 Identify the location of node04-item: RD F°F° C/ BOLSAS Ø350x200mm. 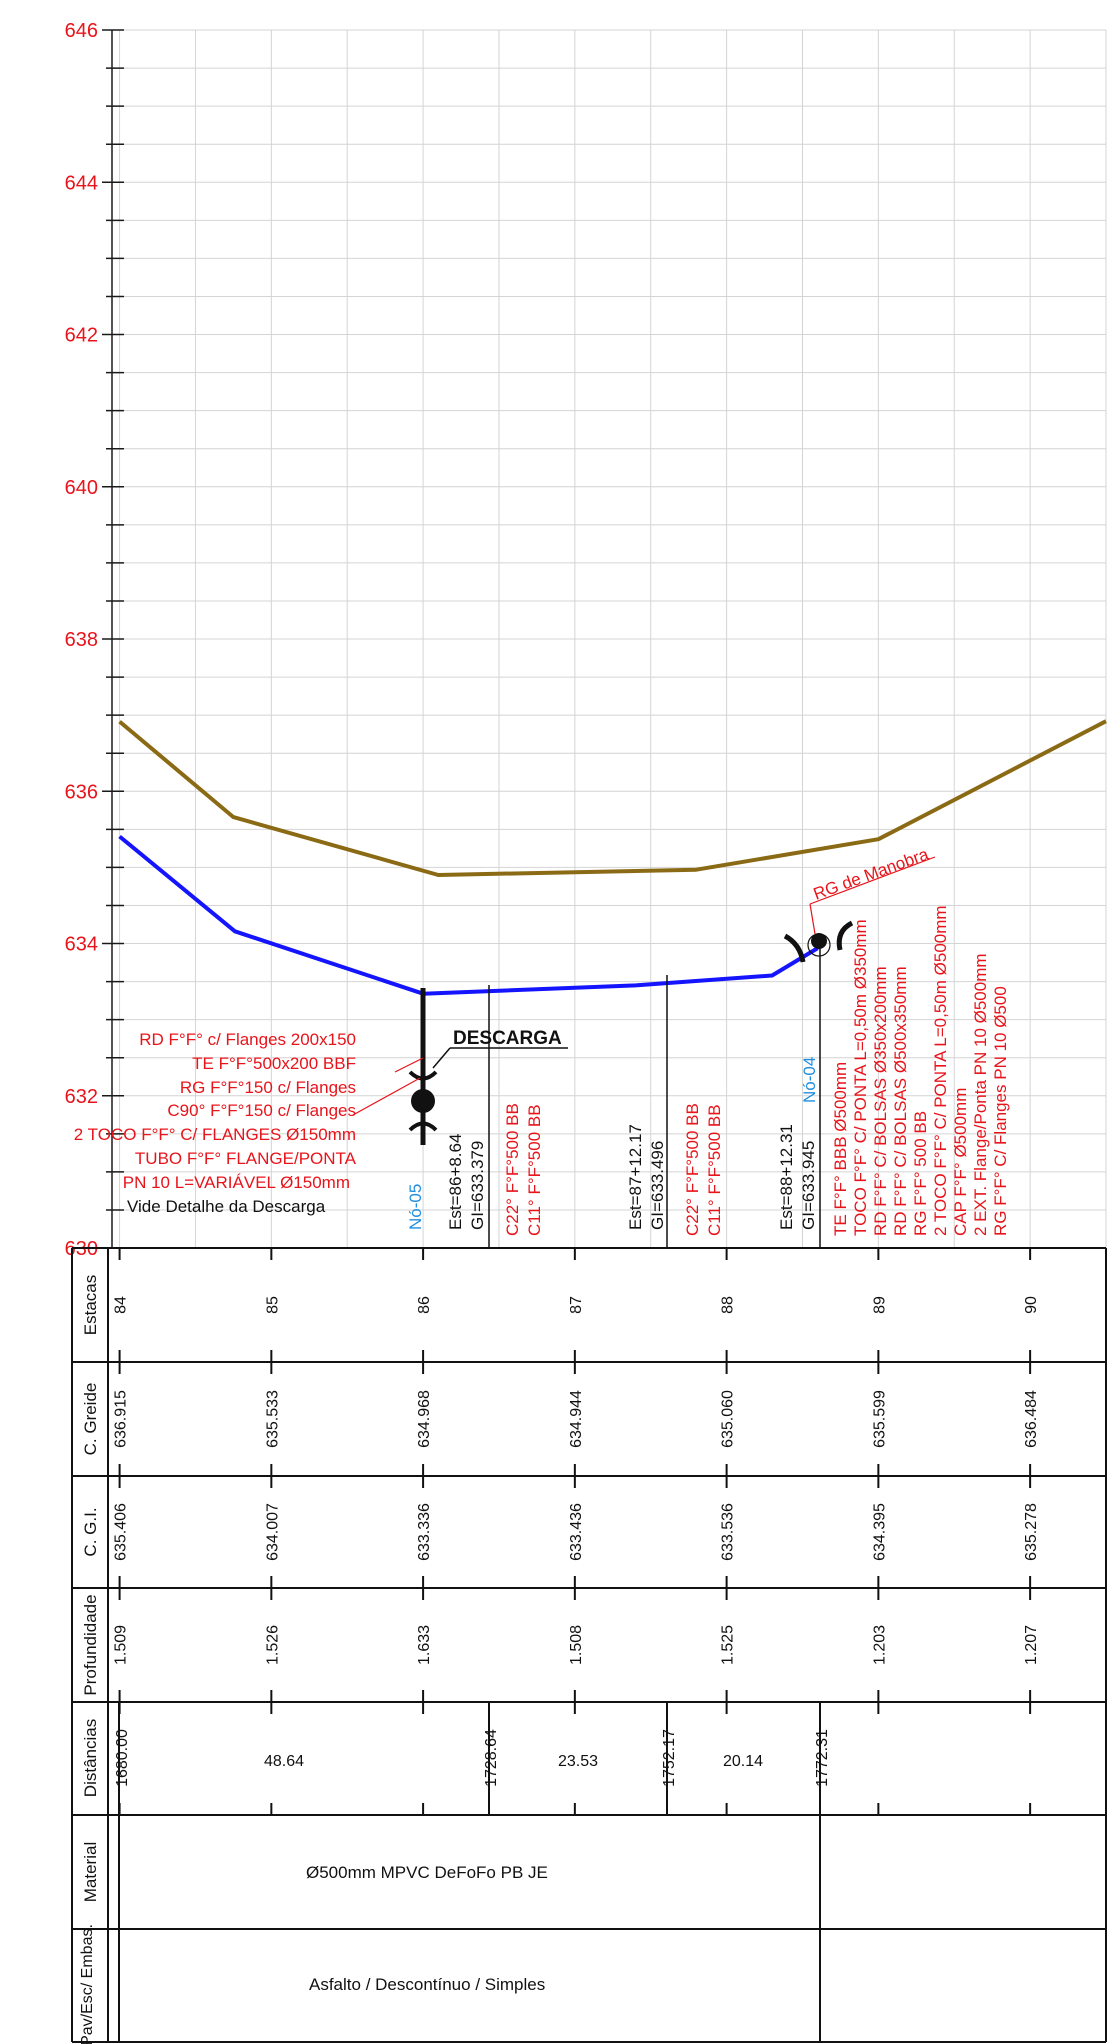
(880, 1101).